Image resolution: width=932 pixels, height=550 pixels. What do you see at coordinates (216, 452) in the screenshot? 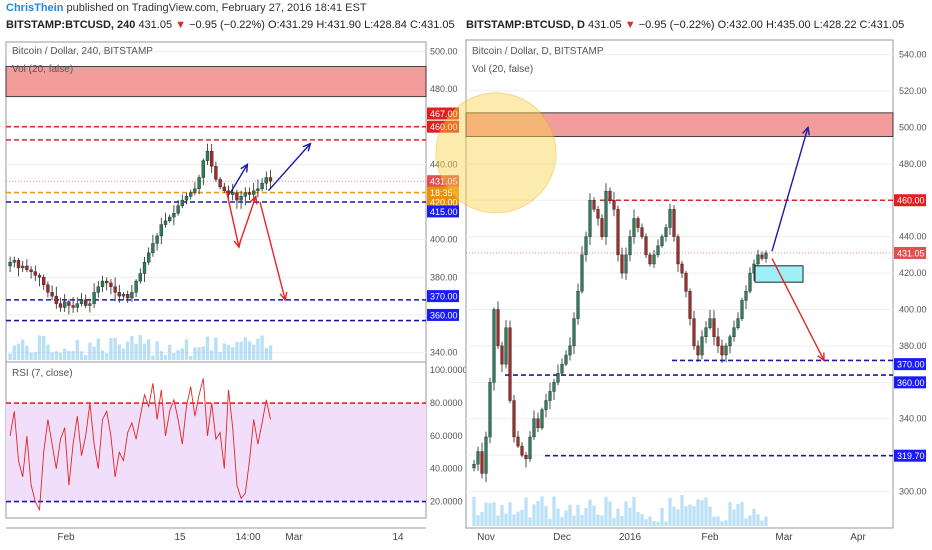
I see `rsi-band` at bounding box center [216, 452].